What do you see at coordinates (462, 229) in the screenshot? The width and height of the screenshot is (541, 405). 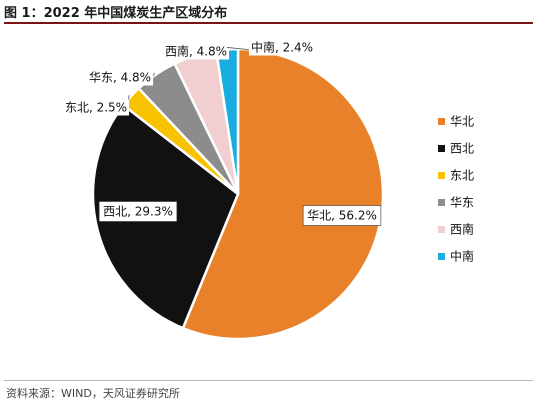 I see `legend-label-5: 西南` at bounding box center [462, 229].